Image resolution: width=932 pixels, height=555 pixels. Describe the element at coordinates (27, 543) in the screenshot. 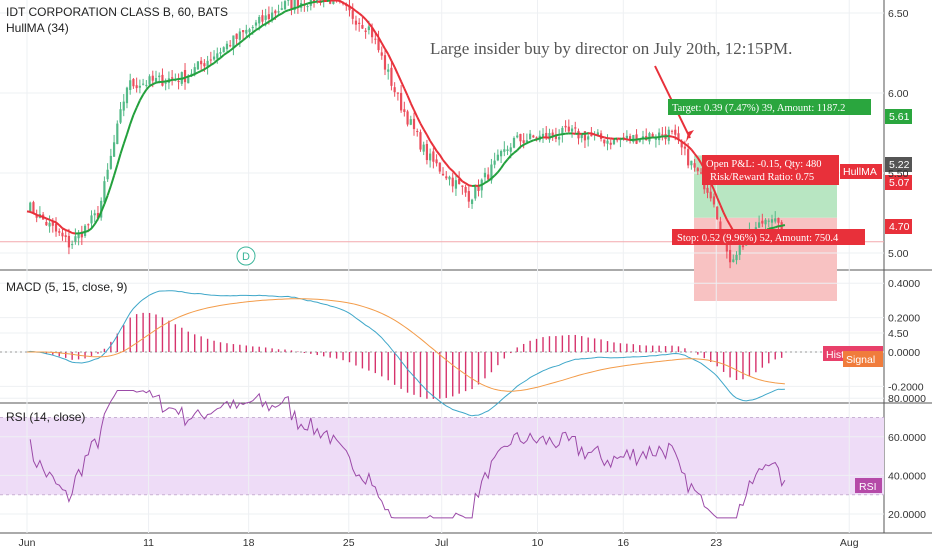

I see `x-tick-label: Jun` at that location.